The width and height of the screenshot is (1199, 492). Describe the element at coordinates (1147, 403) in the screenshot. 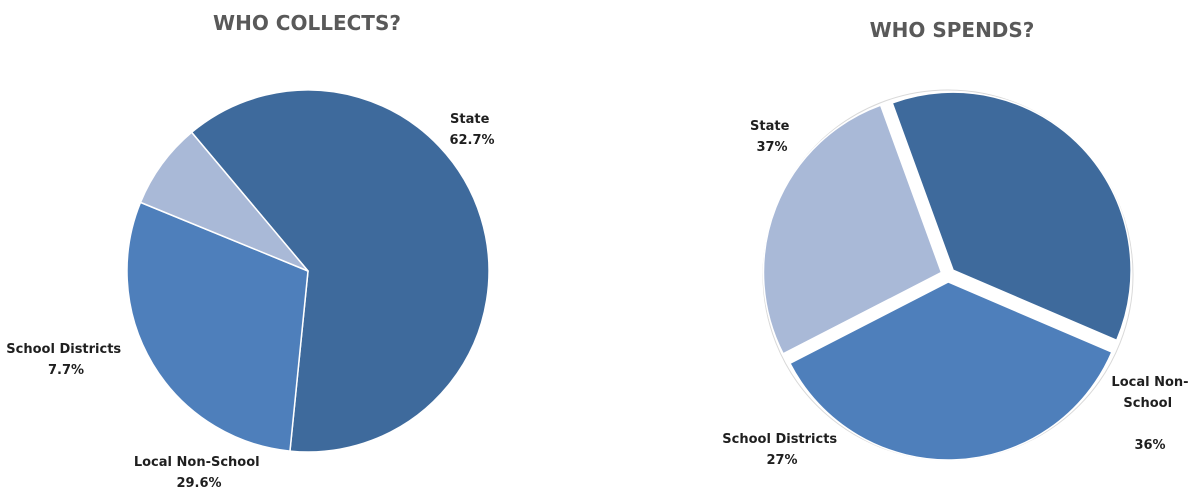

I see `local-non-school-label-text-line2: School` at that location.